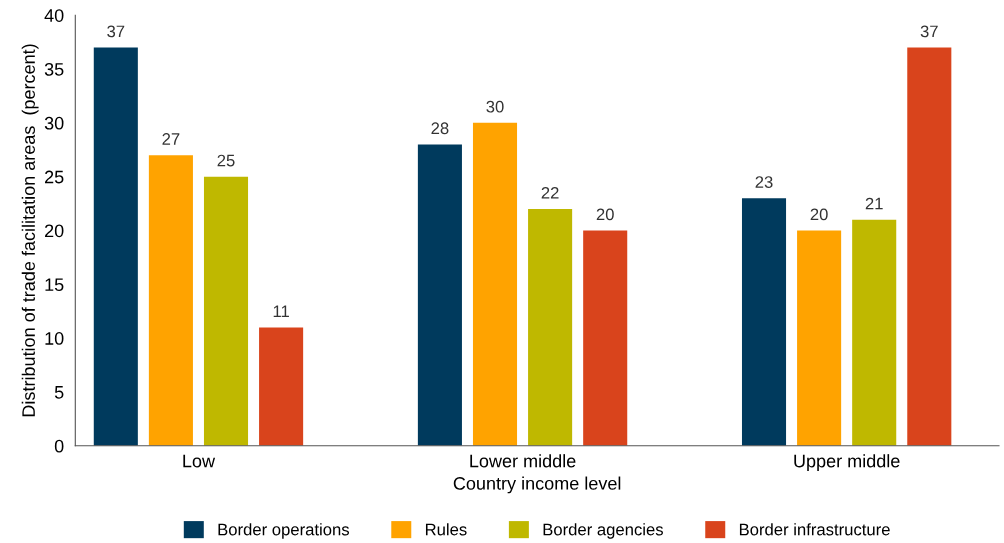 This screenshot has height=543, width=1004. What do you see at coordinates (199, 461) in the screenshot?
I see `x-tick-label: Low` at bounding box center [199, 461].